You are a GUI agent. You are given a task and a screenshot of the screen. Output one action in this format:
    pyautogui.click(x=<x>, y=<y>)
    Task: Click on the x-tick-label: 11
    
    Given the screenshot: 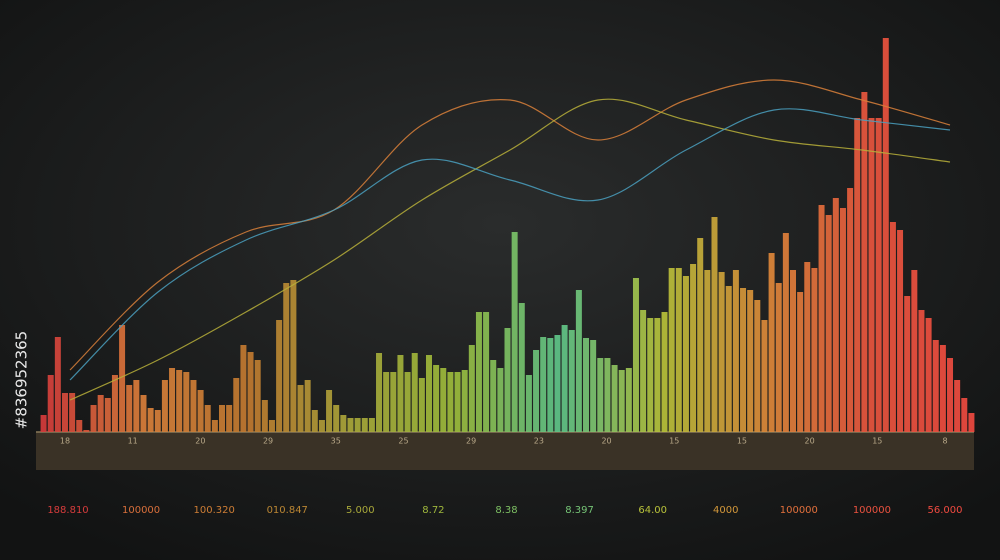 What is the action you would take?
    pyautogui.click(x=133, y=441)
    